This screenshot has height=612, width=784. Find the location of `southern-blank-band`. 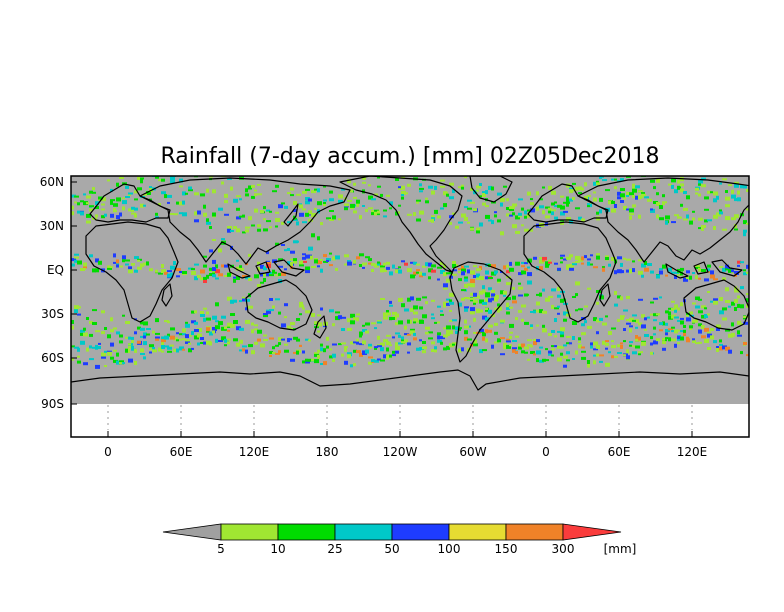

southern-blank-band is located at coordinates (410, 420).